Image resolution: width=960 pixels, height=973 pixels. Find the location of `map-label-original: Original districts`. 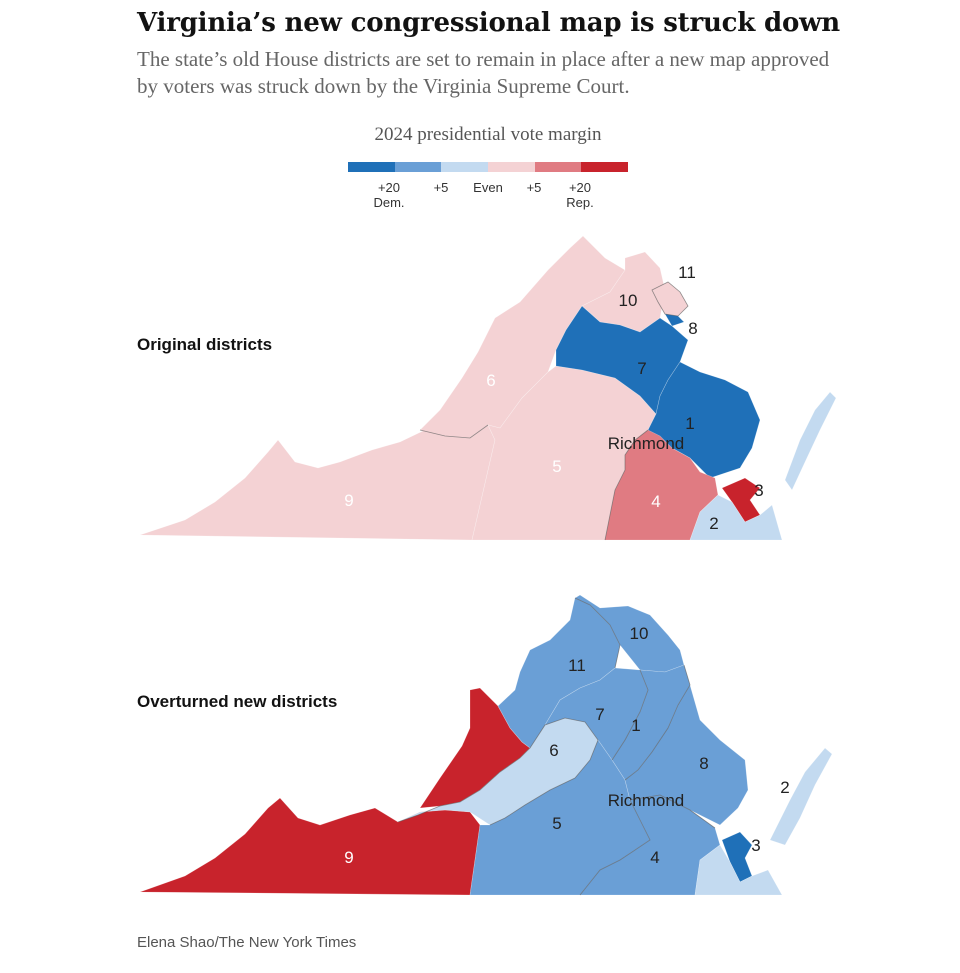

map-label-original: Original districts is located at coordinates (205, 344).